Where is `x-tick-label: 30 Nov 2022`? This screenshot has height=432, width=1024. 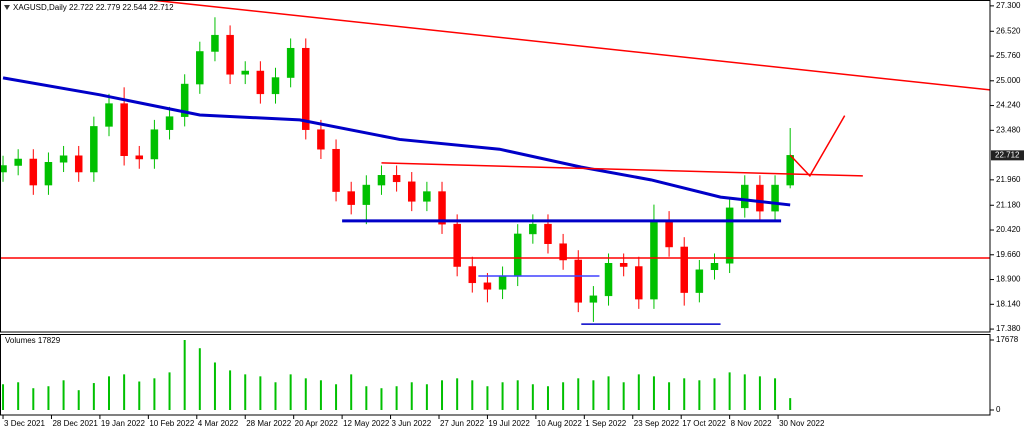 x-tick-label: 30 Nov 2022 is located at coordinates (802, 423).